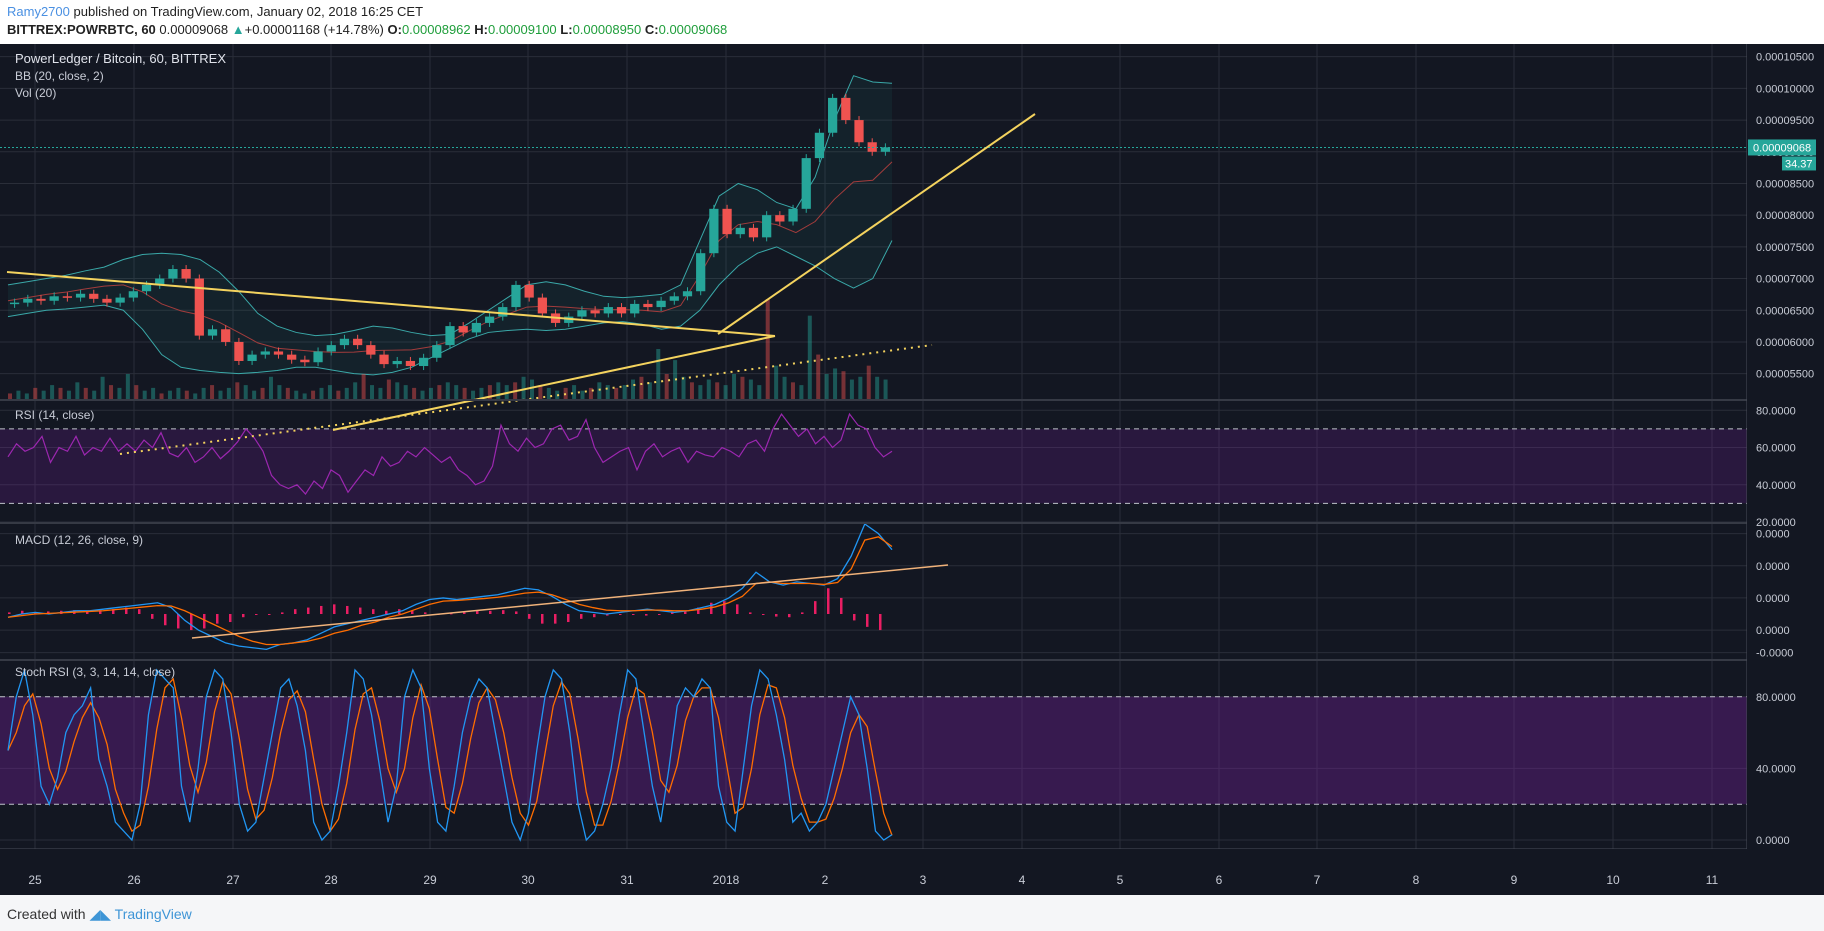  What do you see at coordinates (1785, 58) in the screenshot?
I see `price-tick-label: 0.00010500` at bounding box center [1785, 58].